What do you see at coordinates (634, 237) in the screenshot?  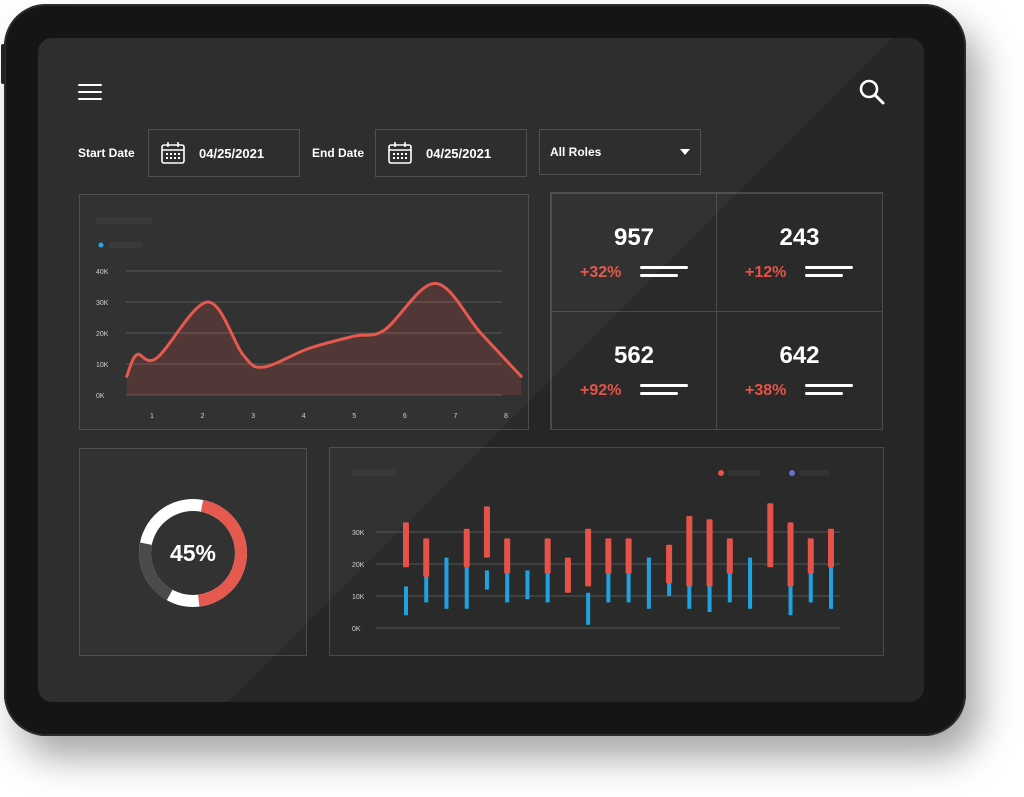 I see `stat-value: 957` at bounding box center [634, 237].